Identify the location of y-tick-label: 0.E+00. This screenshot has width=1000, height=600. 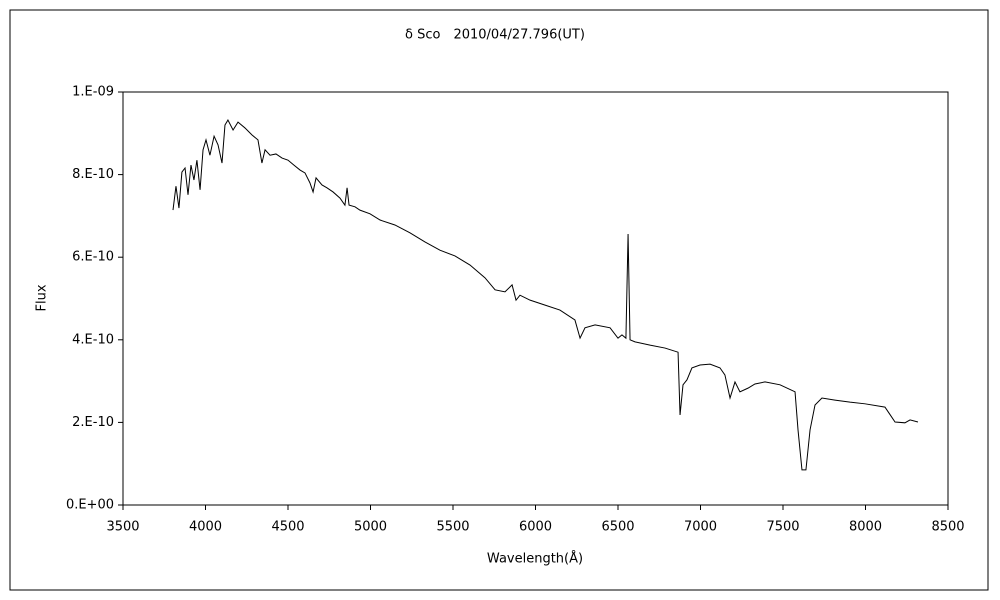
(90, 505).